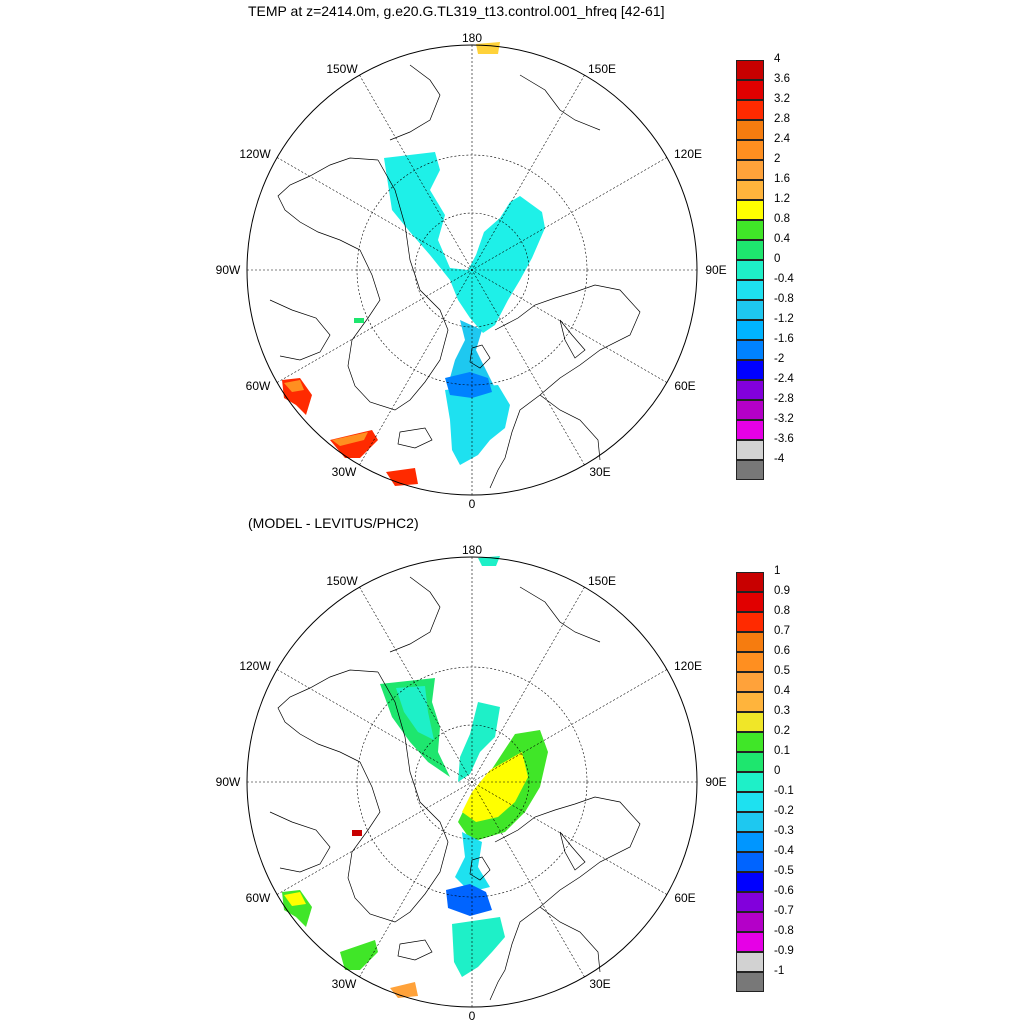 This screenshot has width=1024, height=1024. Describe the element at coordinates (715, 782) in the screenshot. I see `lon-label-90e: 90E` at that location.